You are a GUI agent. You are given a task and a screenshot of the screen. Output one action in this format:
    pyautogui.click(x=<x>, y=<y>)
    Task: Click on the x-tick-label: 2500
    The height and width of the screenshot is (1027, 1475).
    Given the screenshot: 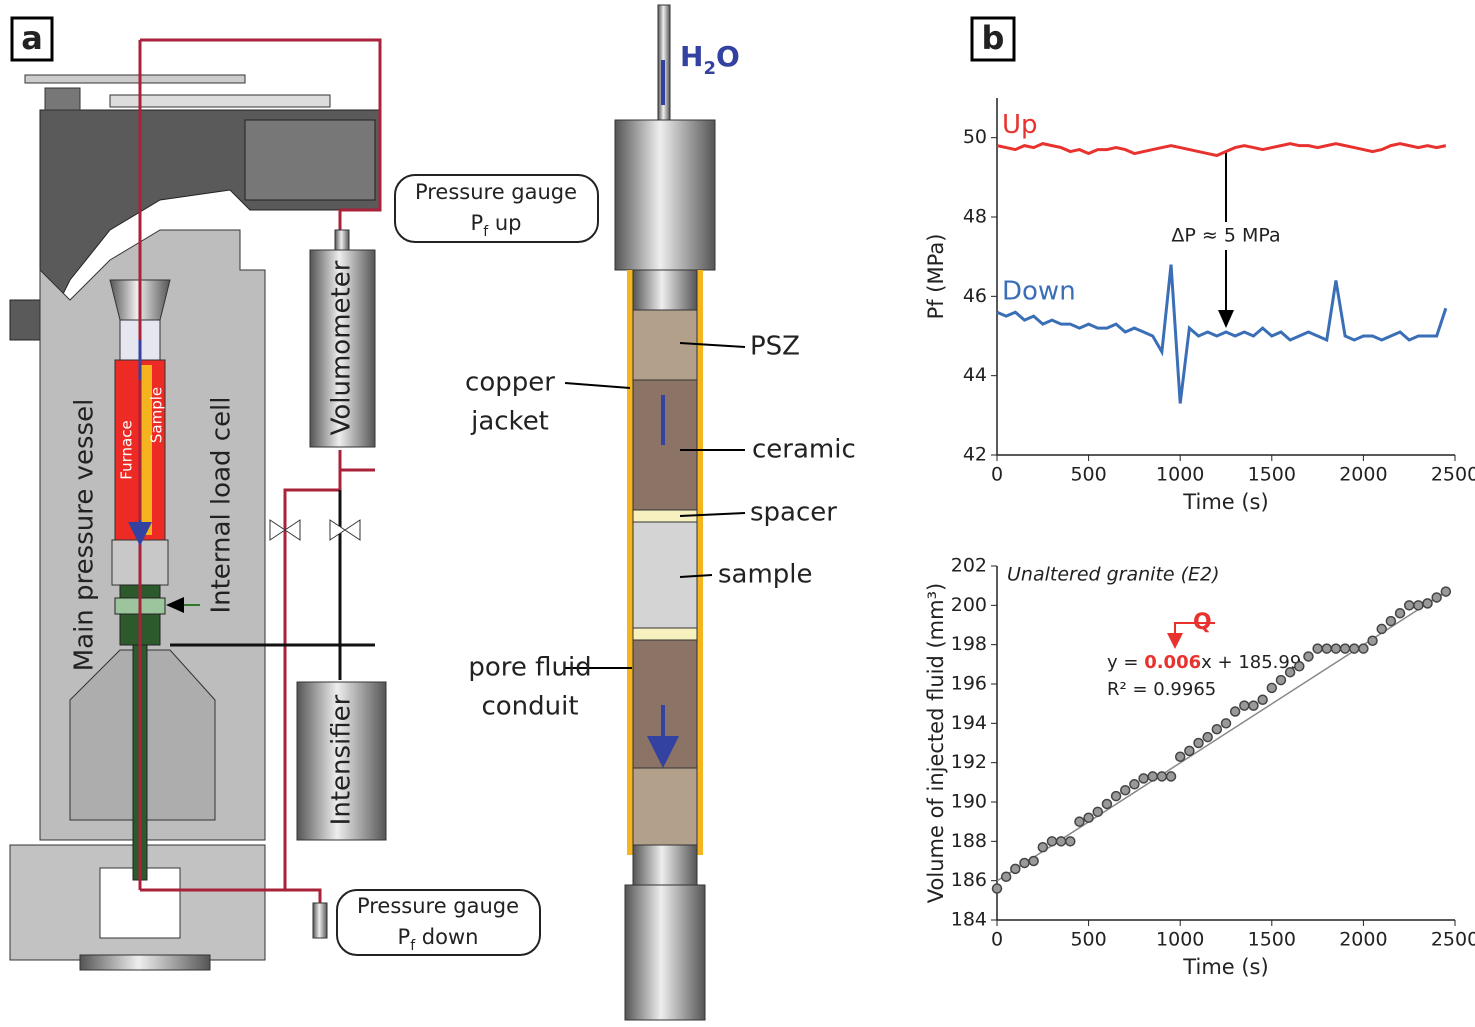 What is the action you would take?
    pyautogui.click(x=1453, y=940)
    